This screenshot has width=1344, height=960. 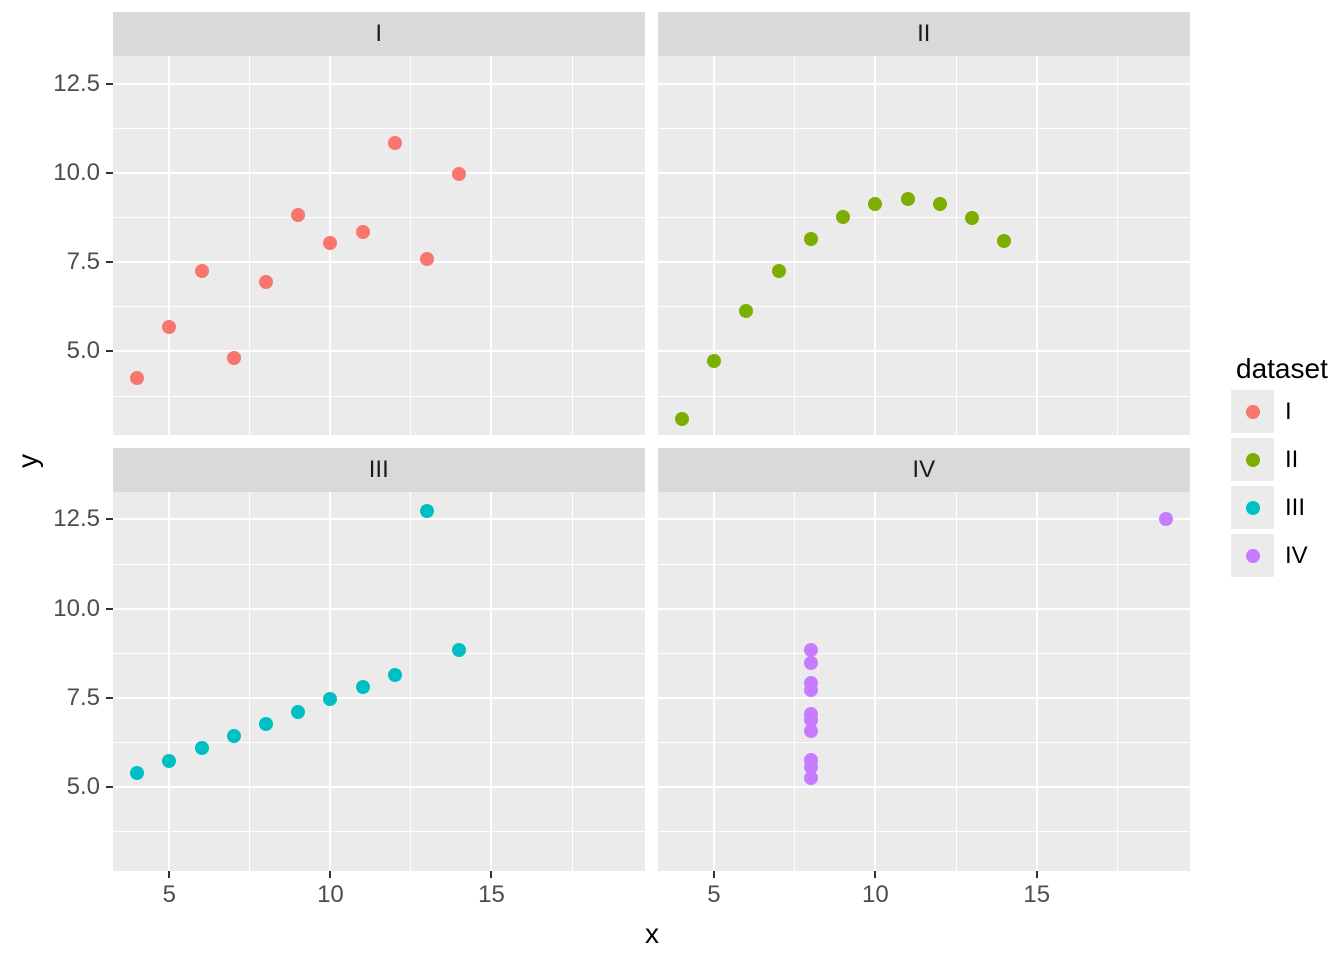 I want to click on facet-strip-IV: IV, so click(x=923, y=470).